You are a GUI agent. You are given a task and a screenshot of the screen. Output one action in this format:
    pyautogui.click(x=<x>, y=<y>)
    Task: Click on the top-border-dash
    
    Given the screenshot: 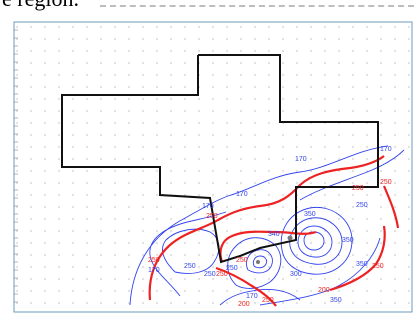 What is the action you would take?
    pyautogui.click(x=257, y=6)
    